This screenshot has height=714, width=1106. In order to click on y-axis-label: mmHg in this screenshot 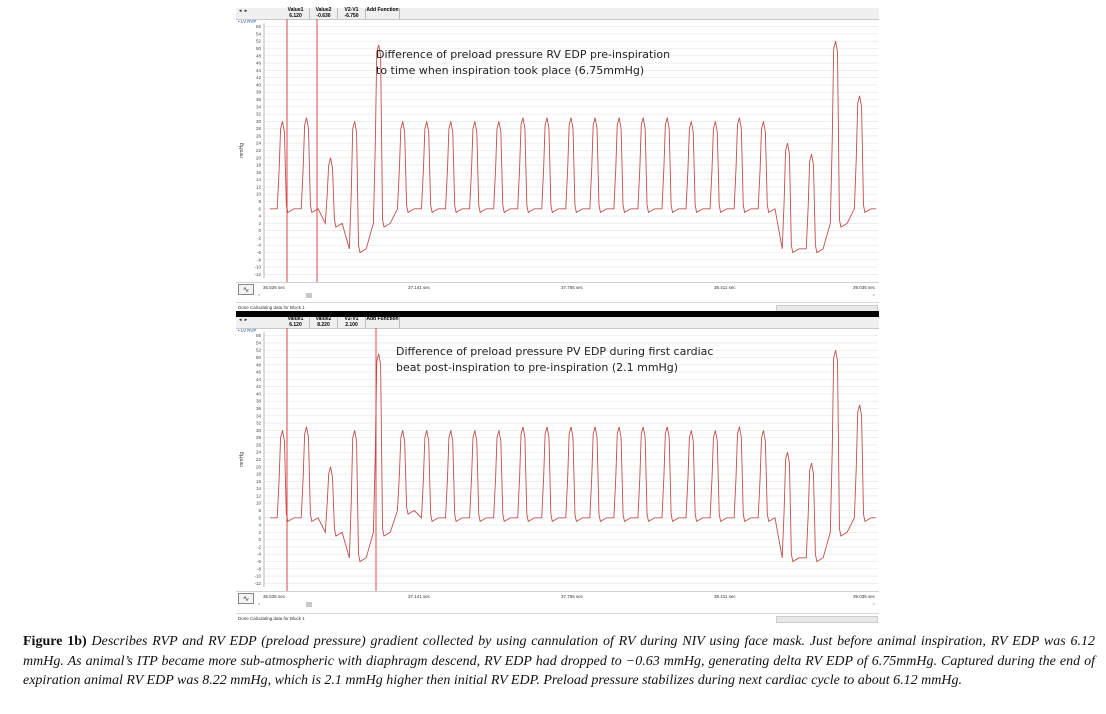, I will do `click(242, 150)`.